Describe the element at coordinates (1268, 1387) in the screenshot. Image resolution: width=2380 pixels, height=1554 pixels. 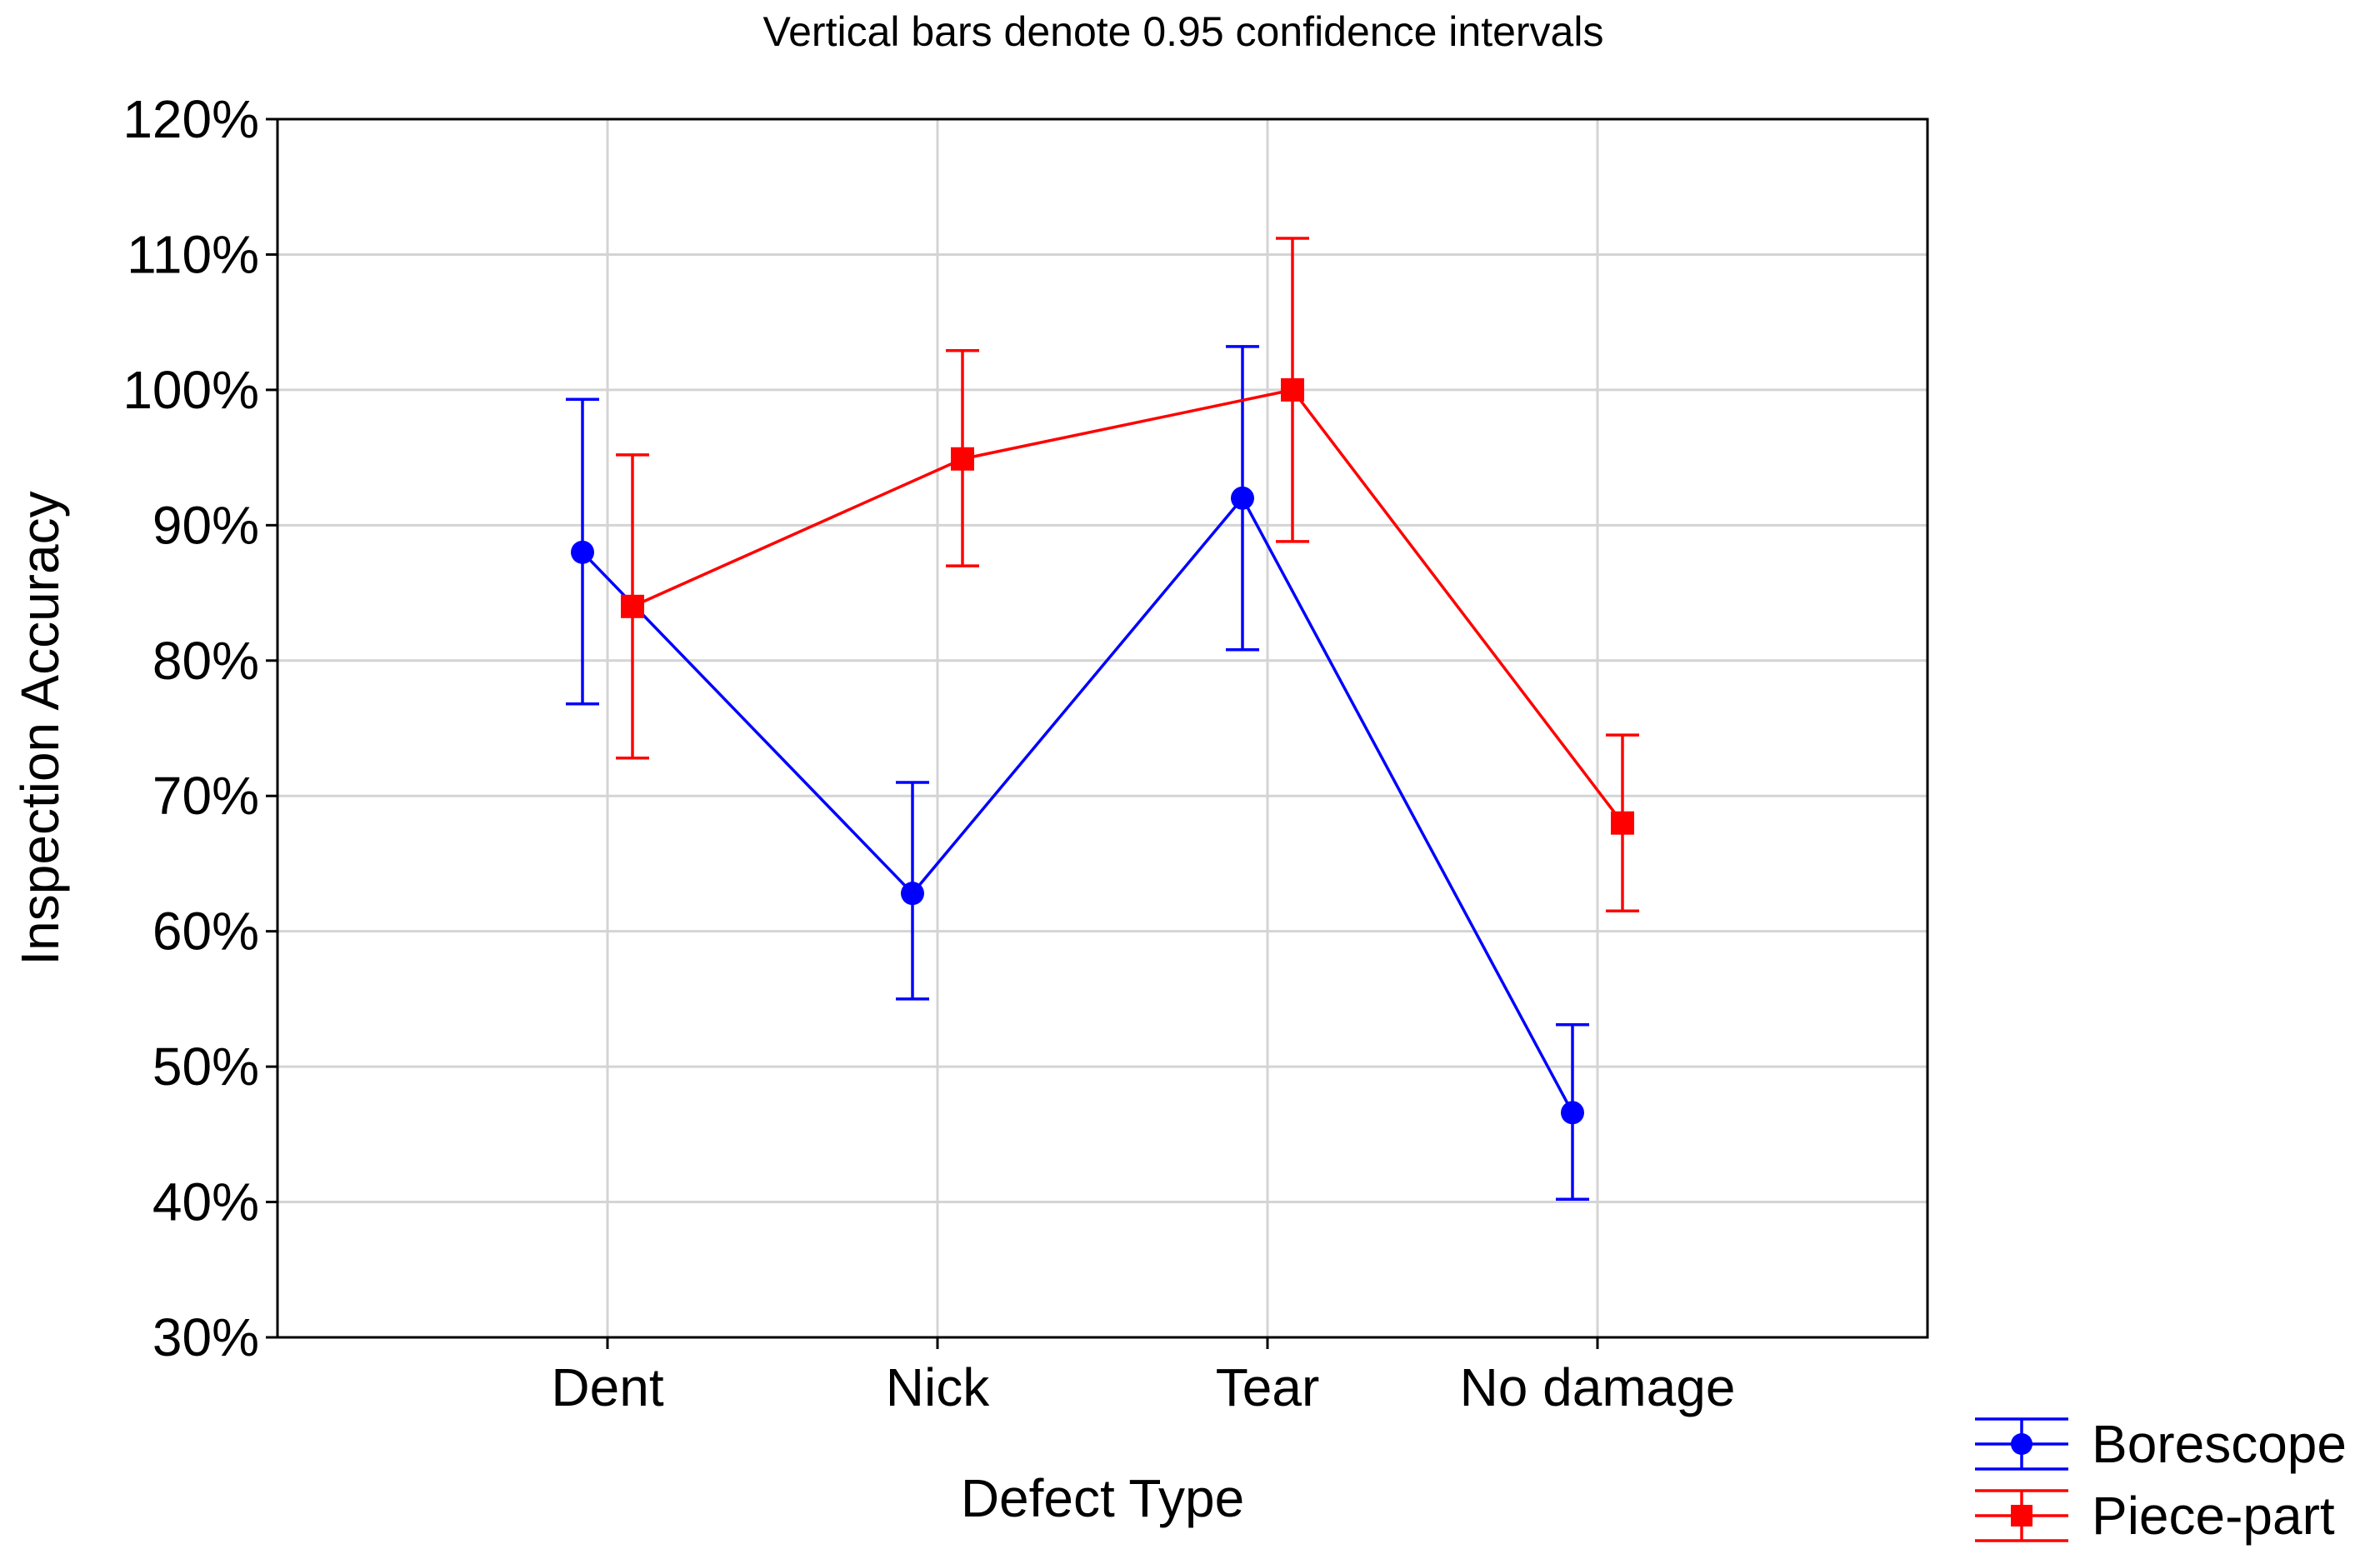
I see `x-tick-label: Tear` at that location.